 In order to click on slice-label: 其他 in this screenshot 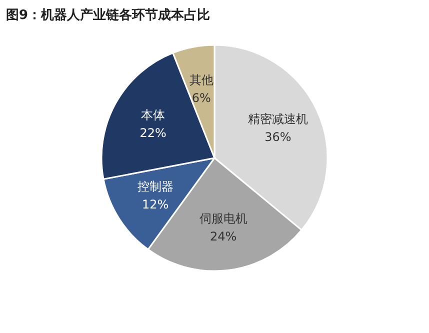, I will do `click(201, 80)`.